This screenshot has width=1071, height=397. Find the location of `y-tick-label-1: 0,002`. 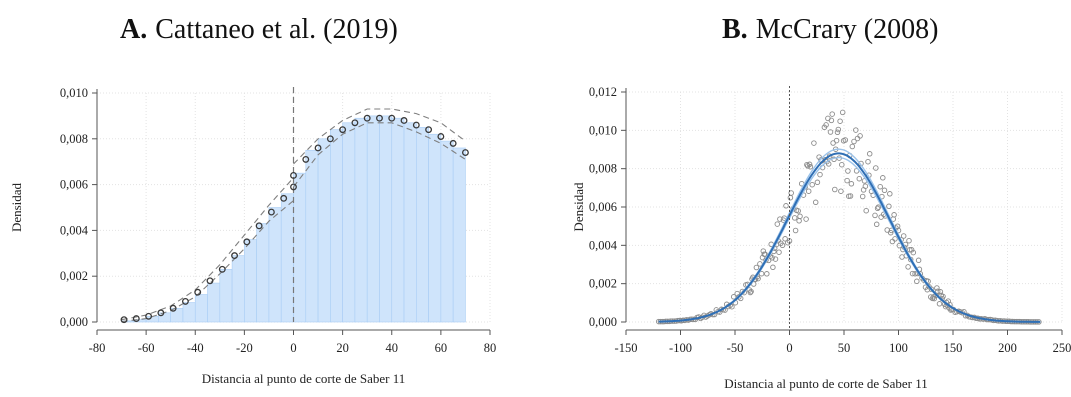

y-tick-label-1: 0,002 is located at coordinates (74, 276).